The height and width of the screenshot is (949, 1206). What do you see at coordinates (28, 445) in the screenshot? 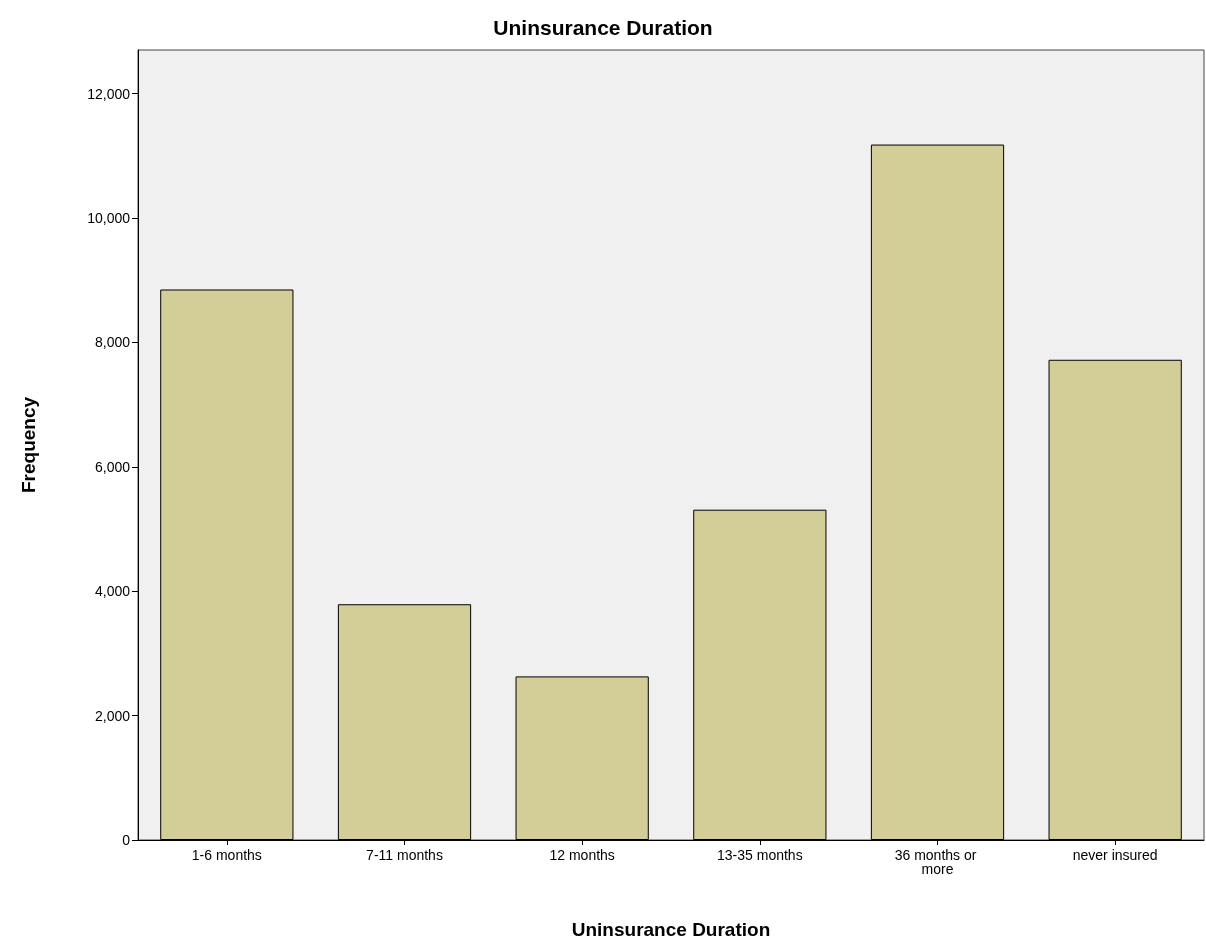
I see `y-axis-title: Frequency` at bounding box center [28, 445].